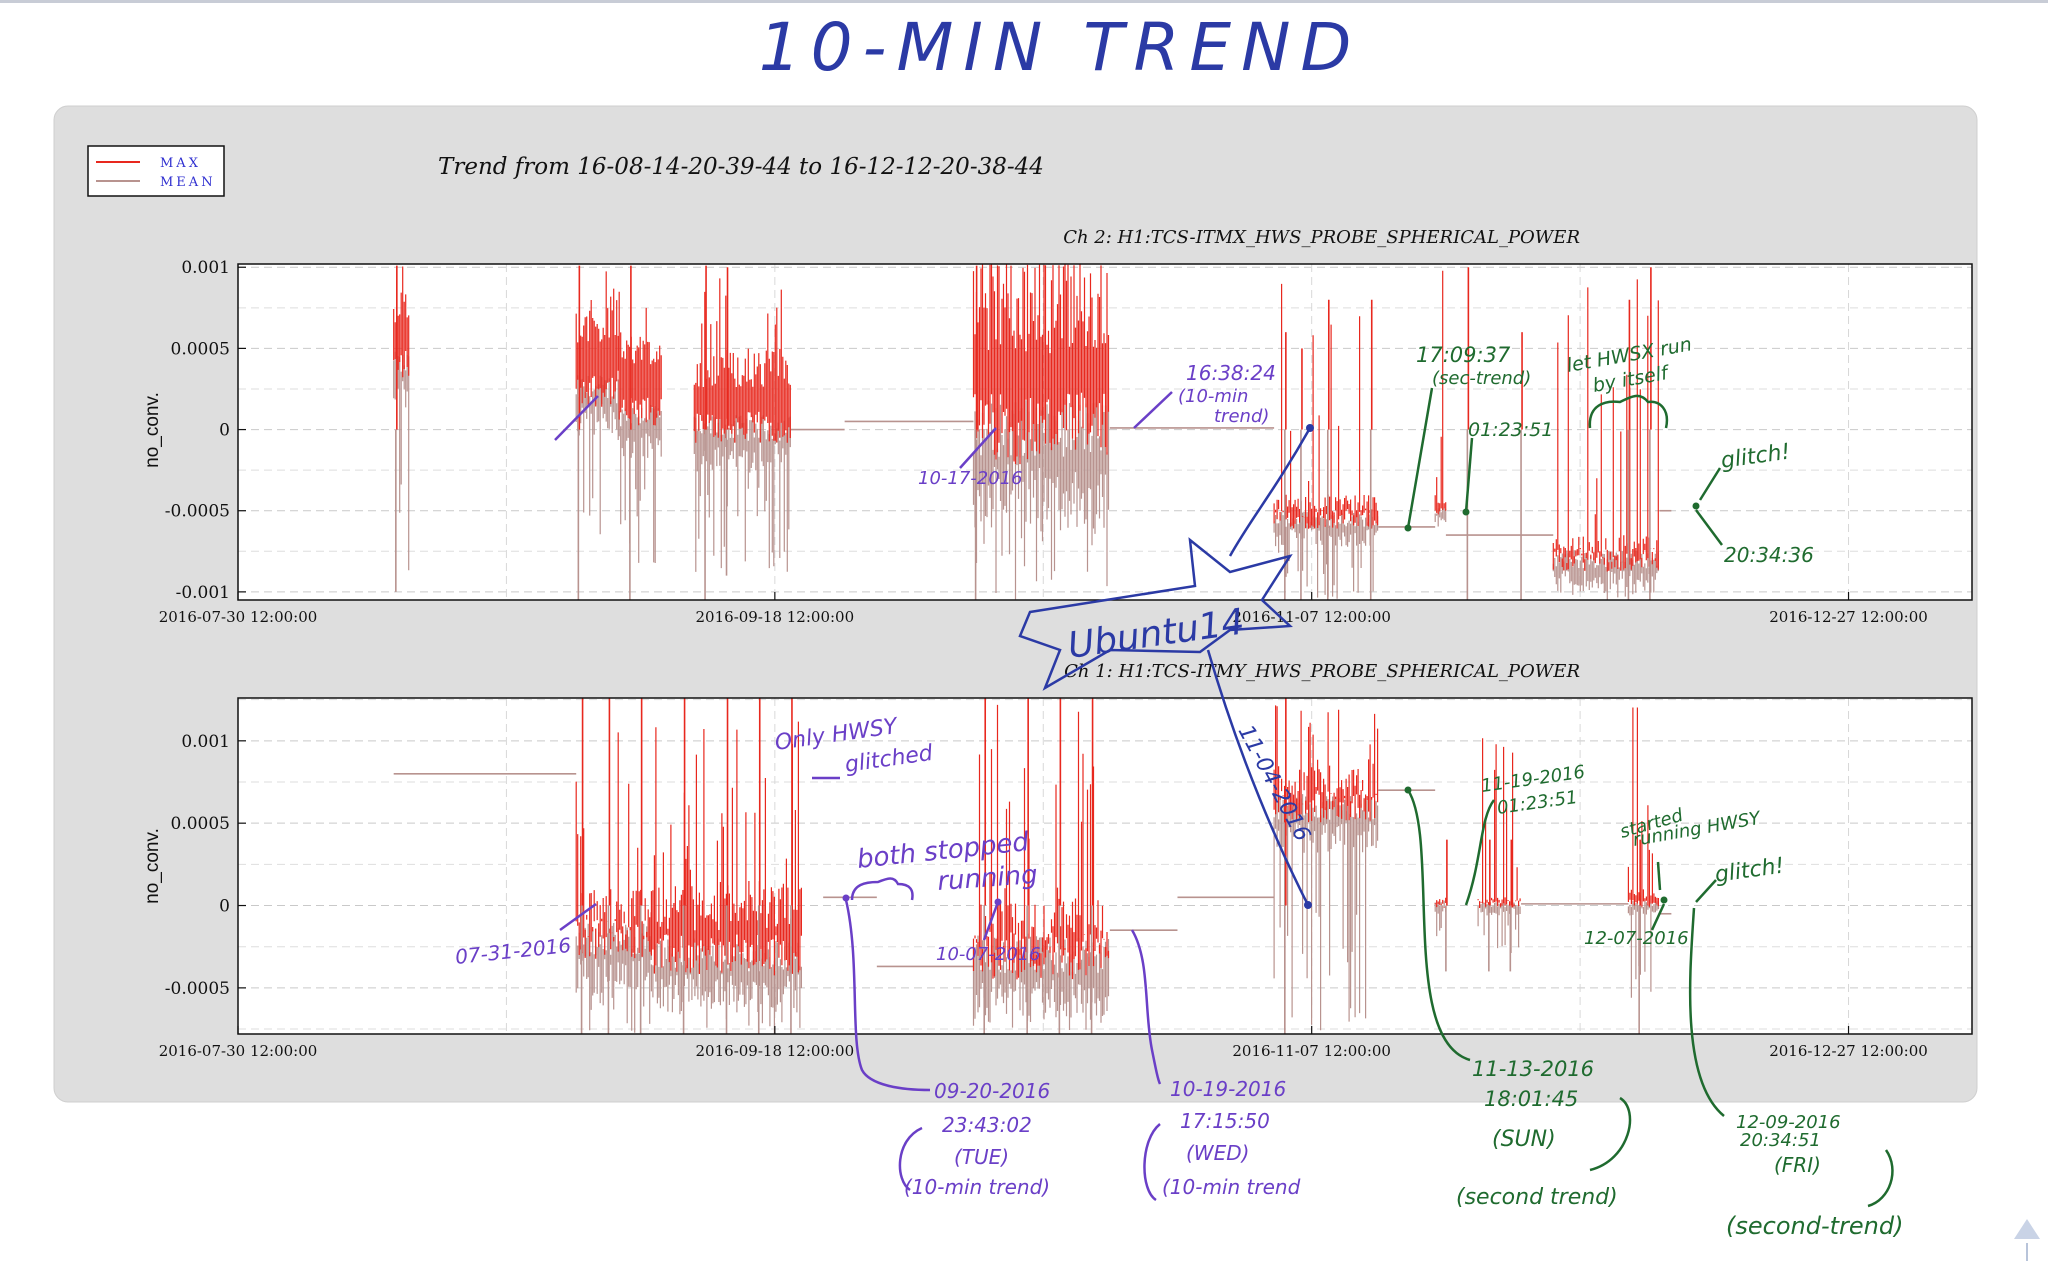  What do you see at coordinates (1636, 938) in the screenshot?
I see `note-p1-1207: 12-07-2016` at bounding box center [1636, 938].